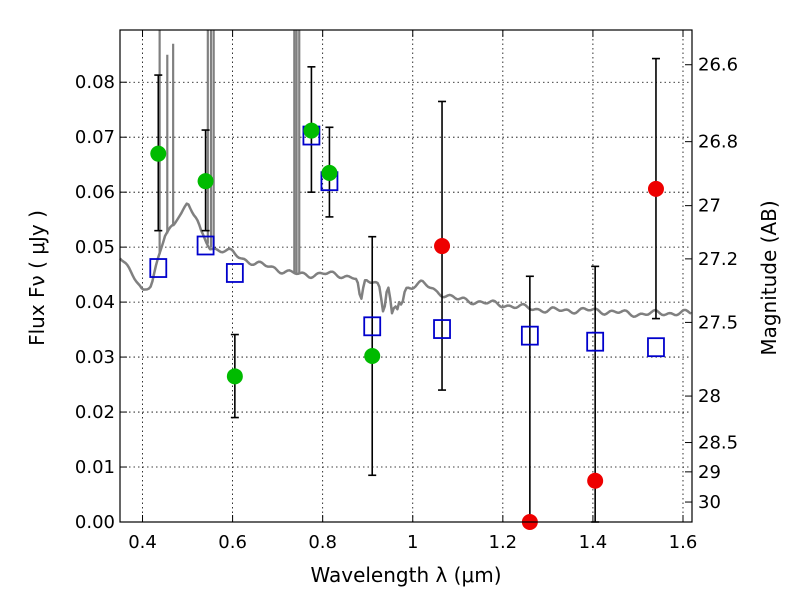  I want to click on y-tick-label: 0.06, so click(95, 192).